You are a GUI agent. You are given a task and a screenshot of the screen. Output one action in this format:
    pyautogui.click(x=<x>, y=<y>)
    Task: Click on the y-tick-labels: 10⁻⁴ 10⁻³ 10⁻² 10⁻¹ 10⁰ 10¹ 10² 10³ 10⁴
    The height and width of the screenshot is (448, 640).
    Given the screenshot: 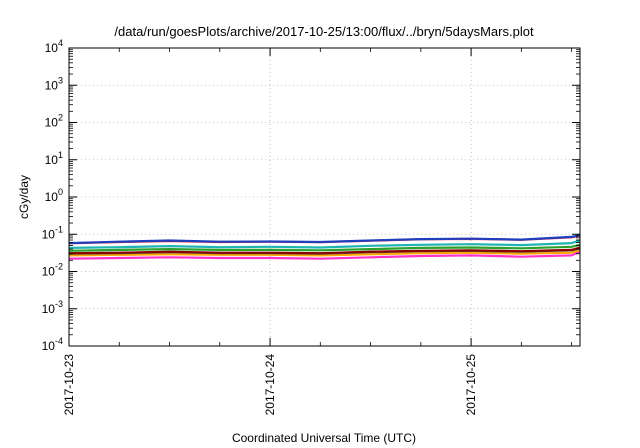 What is the action you would take?
    pyautogui.click(x=52, y=195)
    